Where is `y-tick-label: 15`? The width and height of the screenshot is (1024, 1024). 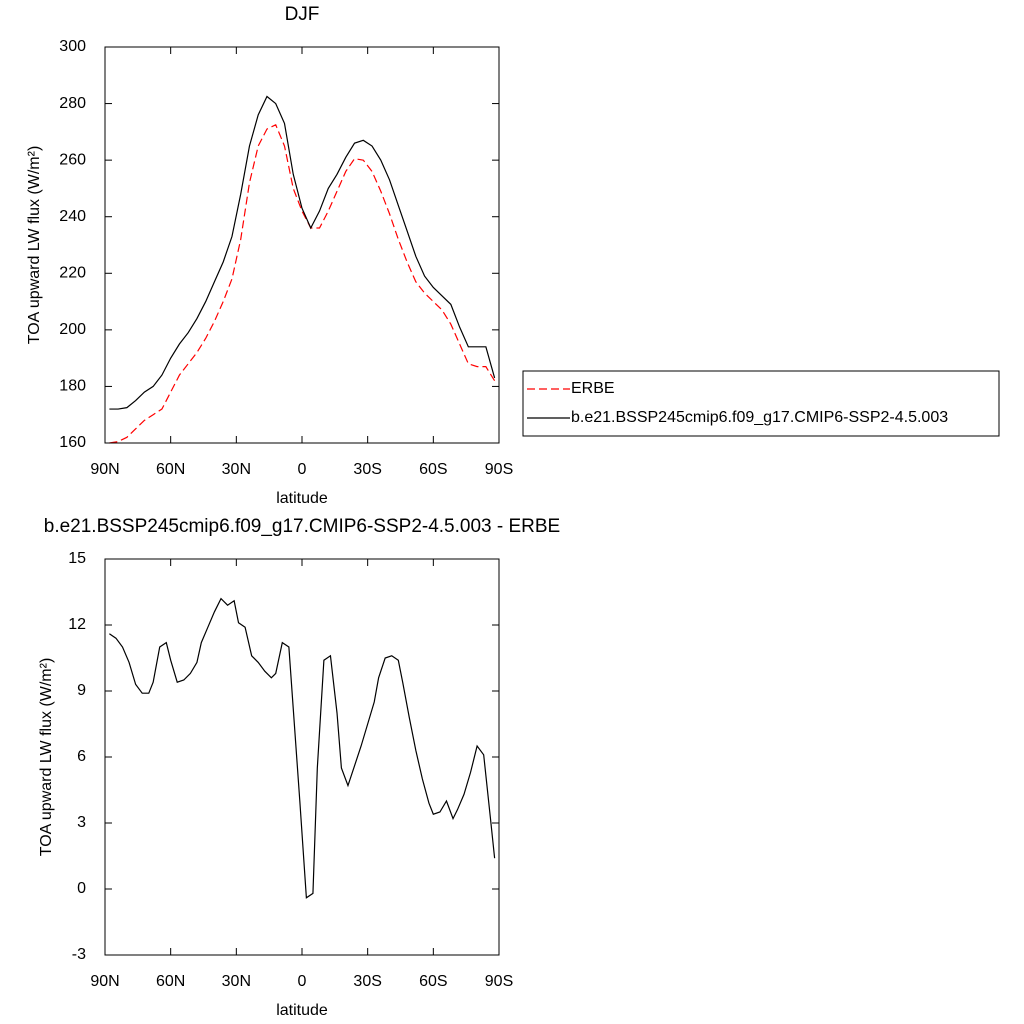 y-tick-label: 15 is located at coordinates (77, 558).